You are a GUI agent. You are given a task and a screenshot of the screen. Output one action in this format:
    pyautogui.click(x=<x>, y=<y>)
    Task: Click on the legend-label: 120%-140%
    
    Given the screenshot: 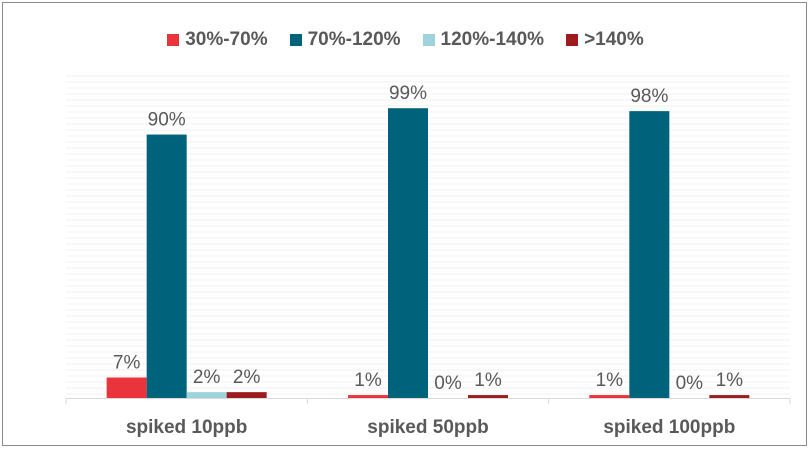 What is the action you would take?
    pyautogui.click(x=492, y=39)
    